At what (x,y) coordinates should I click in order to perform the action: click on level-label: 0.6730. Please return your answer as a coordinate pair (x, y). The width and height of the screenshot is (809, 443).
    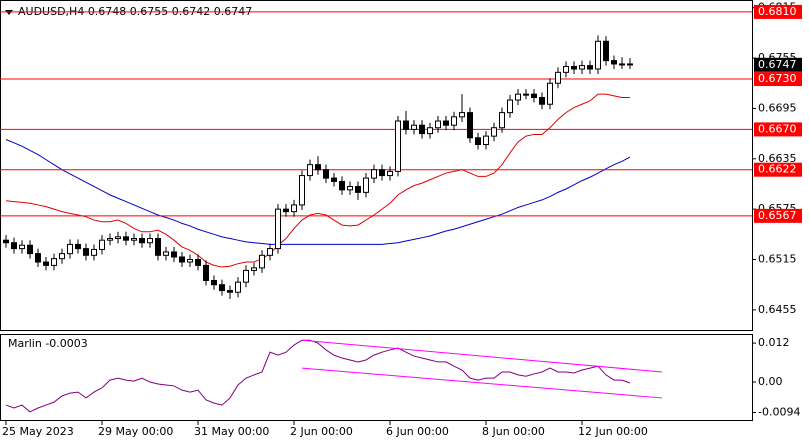
    Looking at the image, I should click on (777, 78).